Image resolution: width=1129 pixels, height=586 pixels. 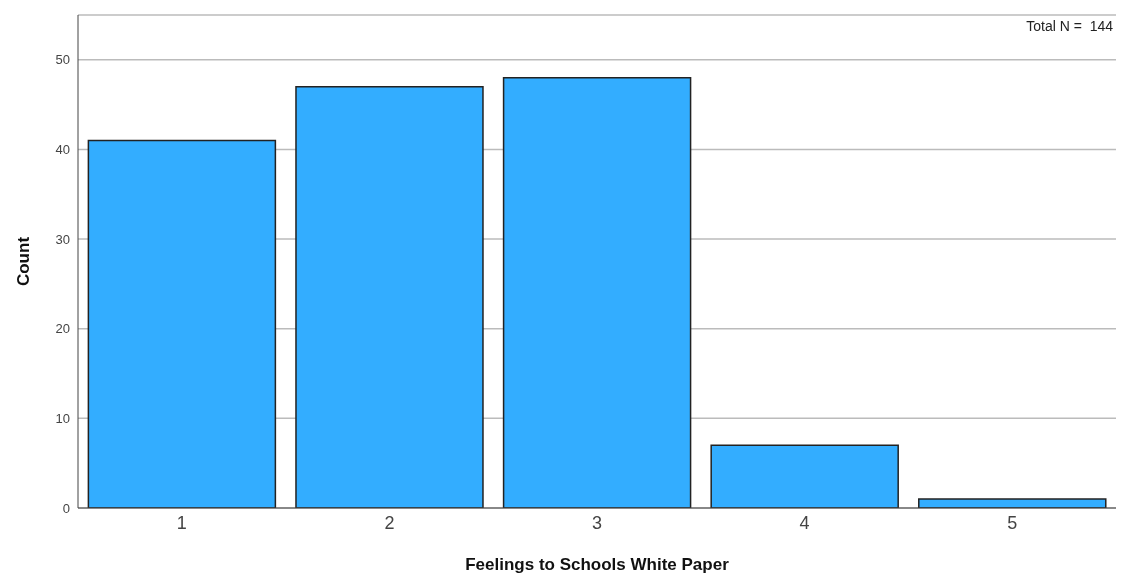 I want to click on x-tick-label: 5, so click(x=1012, y=522).